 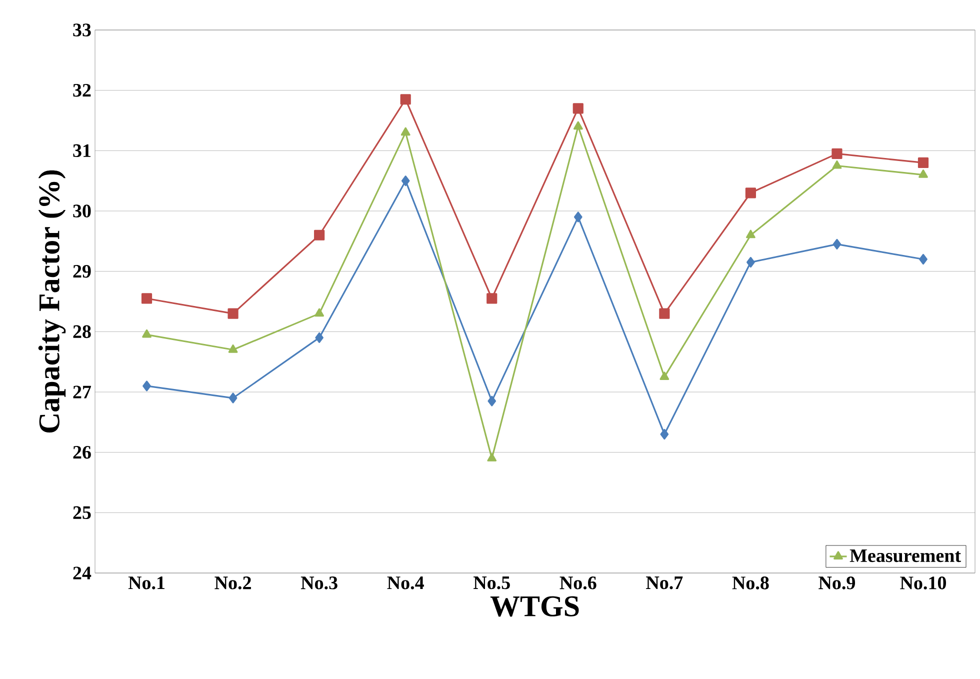 I want to click on y-axis-title: Capacity Factor (%), so click(x=52, y=301).